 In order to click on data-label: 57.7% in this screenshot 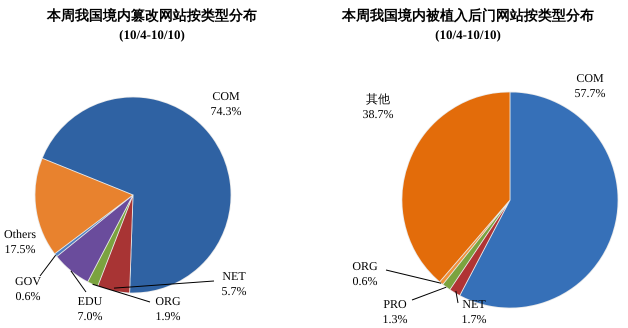, I will do `click(590, 93)`.